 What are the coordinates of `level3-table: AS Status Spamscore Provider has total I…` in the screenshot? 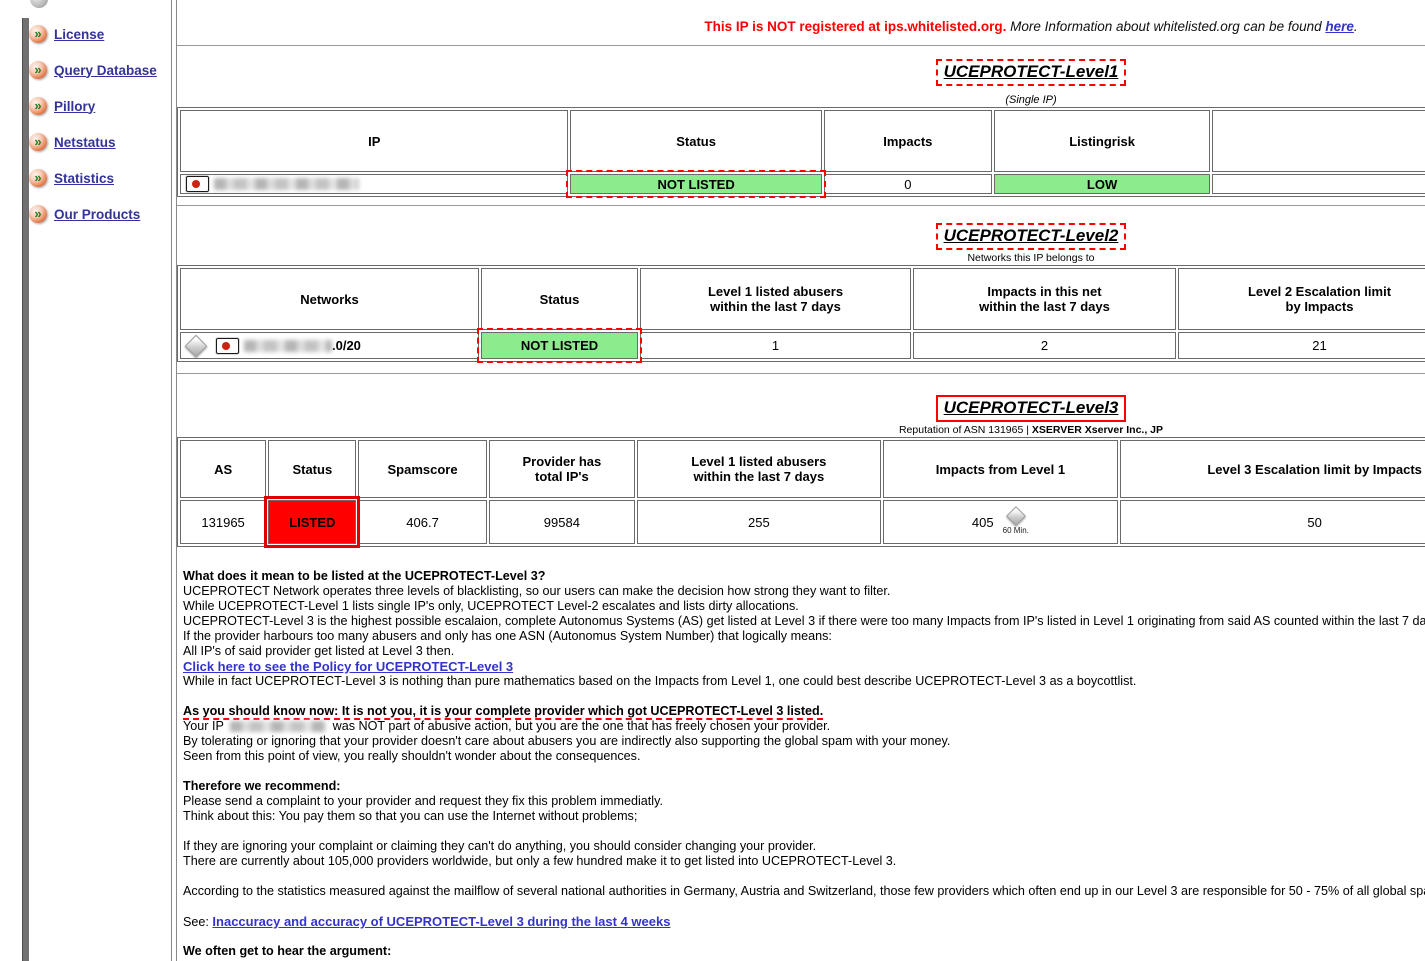 It's located at (801, 492).